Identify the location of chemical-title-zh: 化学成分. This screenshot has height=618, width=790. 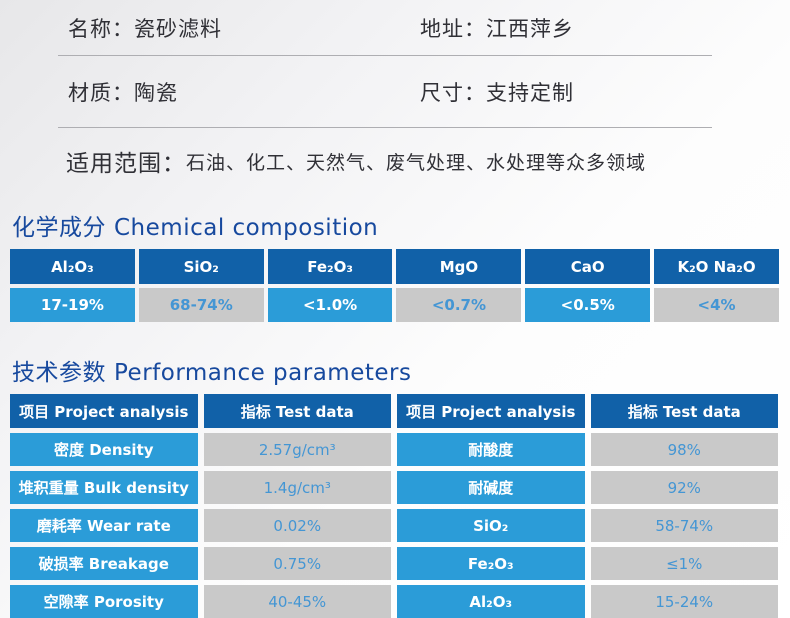
(59, 228).